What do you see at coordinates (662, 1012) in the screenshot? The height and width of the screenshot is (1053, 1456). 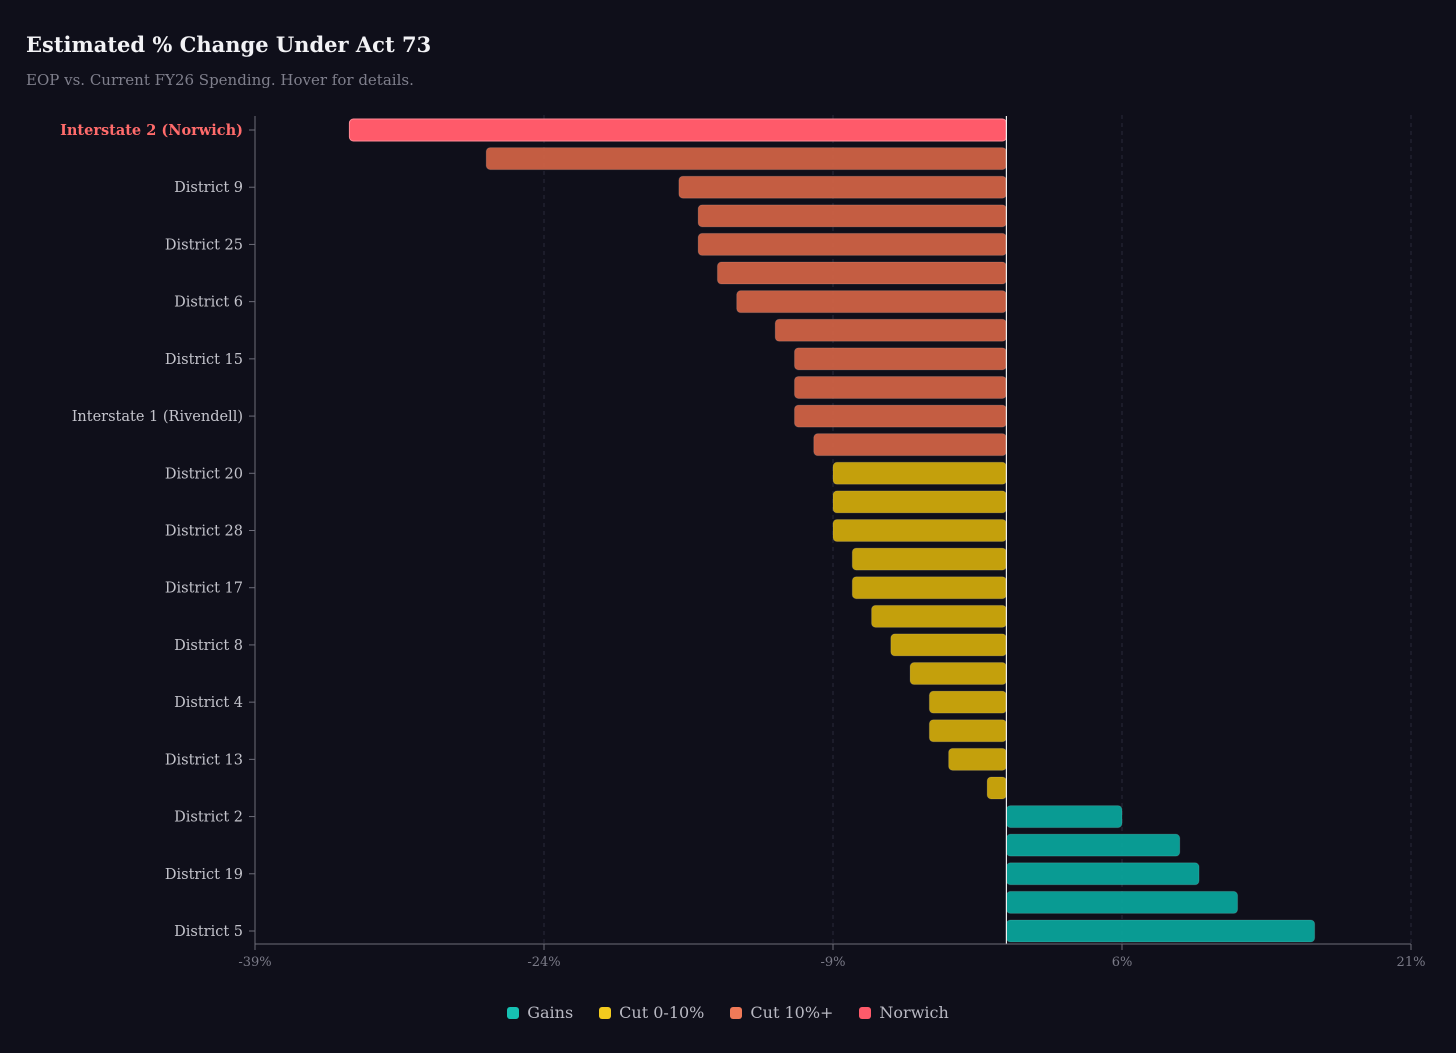 I see `legend-label-cut-0-10: Cut 0-10%` at bounding box center [662, 1012].